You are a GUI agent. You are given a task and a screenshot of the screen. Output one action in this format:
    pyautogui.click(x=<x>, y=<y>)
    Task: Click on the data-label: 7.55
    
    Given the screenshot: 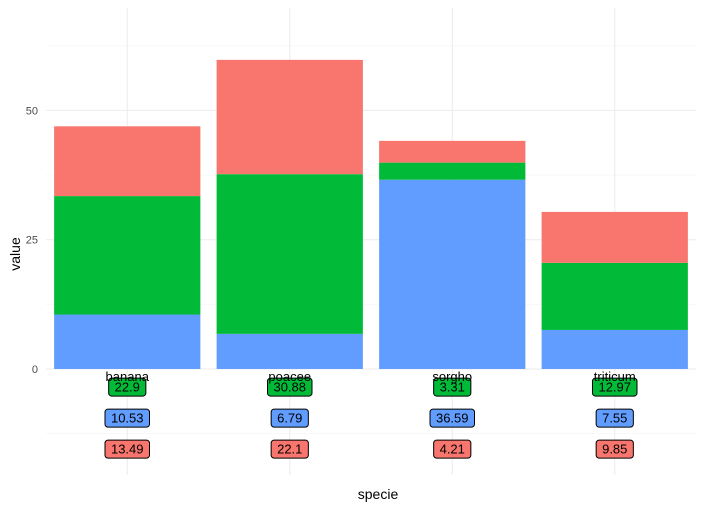 What is the action you would take?
    pyautogui.click(x=614, y=418)
    